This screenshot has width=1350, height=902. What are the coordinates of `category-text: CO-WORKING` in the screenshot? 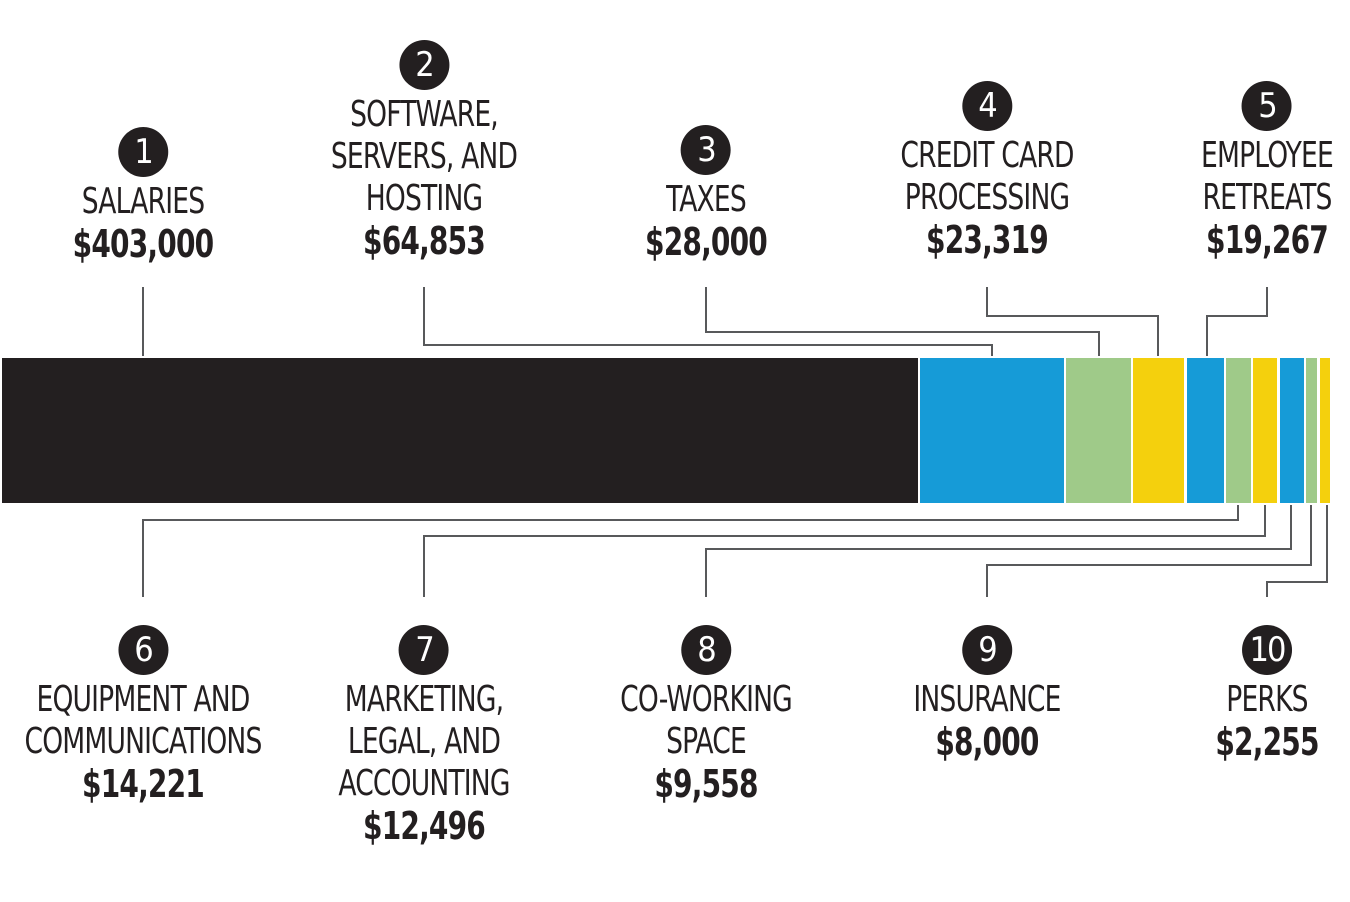 It's located at (706, 699).